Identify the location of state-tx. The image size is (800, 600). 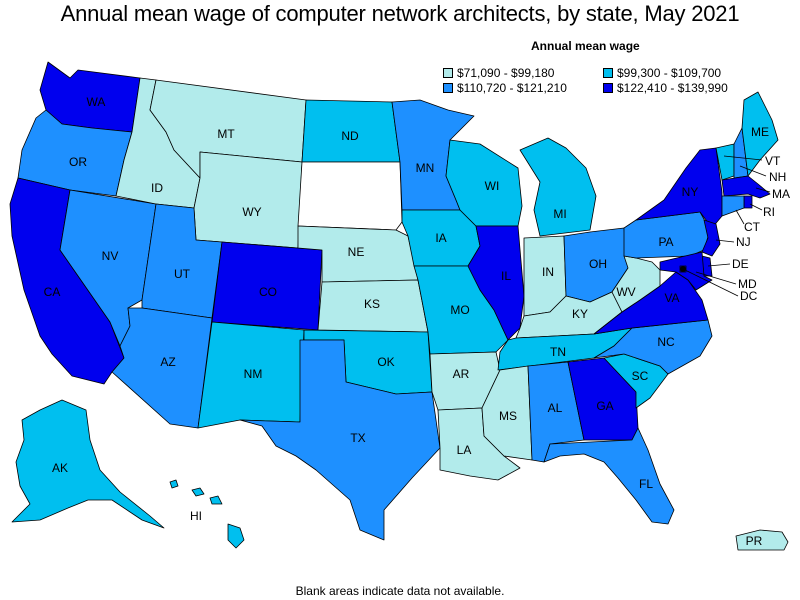
(340, 440).